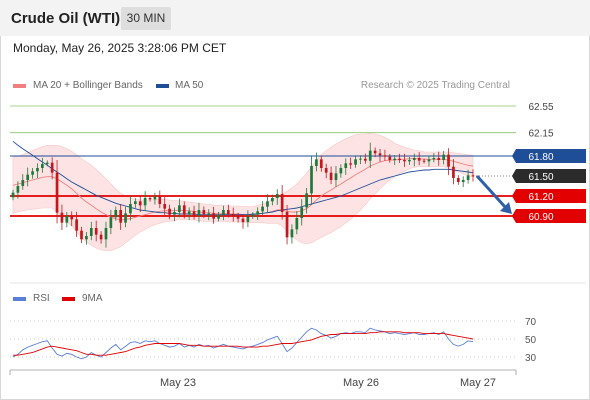 This screenshot has height=400, width=590. I want to click on timestamp: Monday, May 26, 2025 3:28:06 PM CET, so click(120, 48).